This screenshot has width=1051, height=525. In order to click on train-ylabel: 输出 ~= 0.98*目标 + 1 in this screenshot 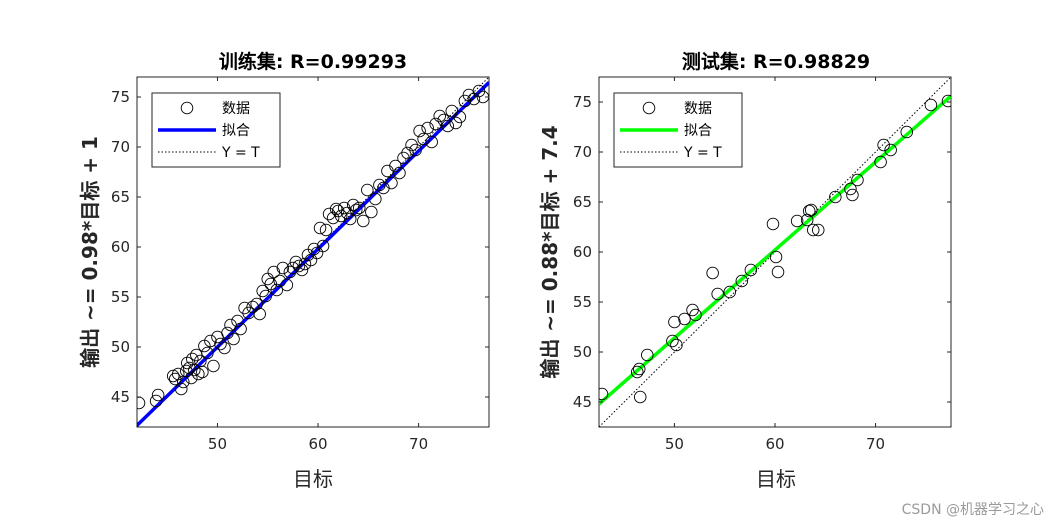, I will do `click(90, 252)`.